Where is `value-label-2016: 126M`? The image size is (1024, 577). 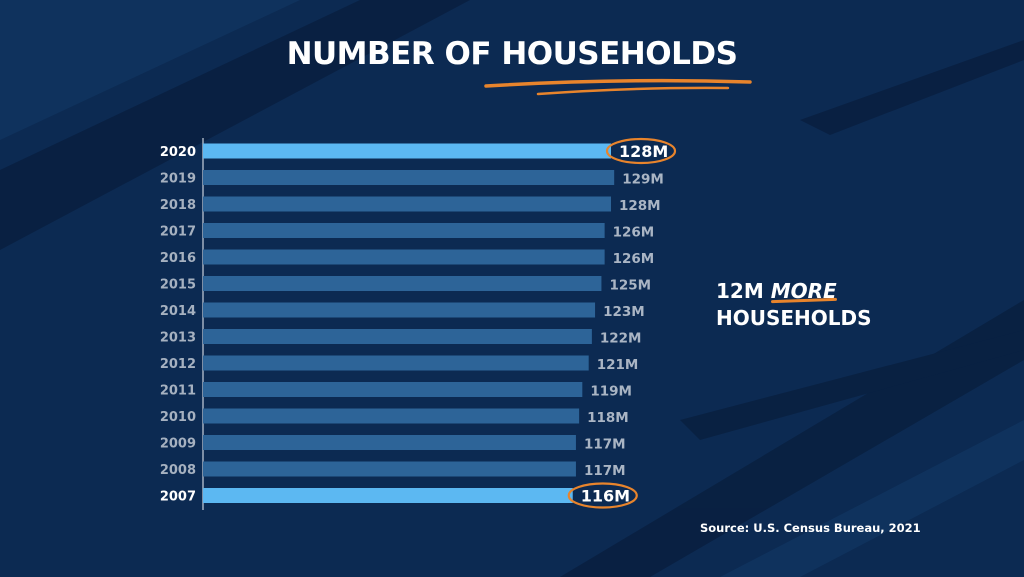 value-label-2016: 126M is located at coordinates (634, 259).